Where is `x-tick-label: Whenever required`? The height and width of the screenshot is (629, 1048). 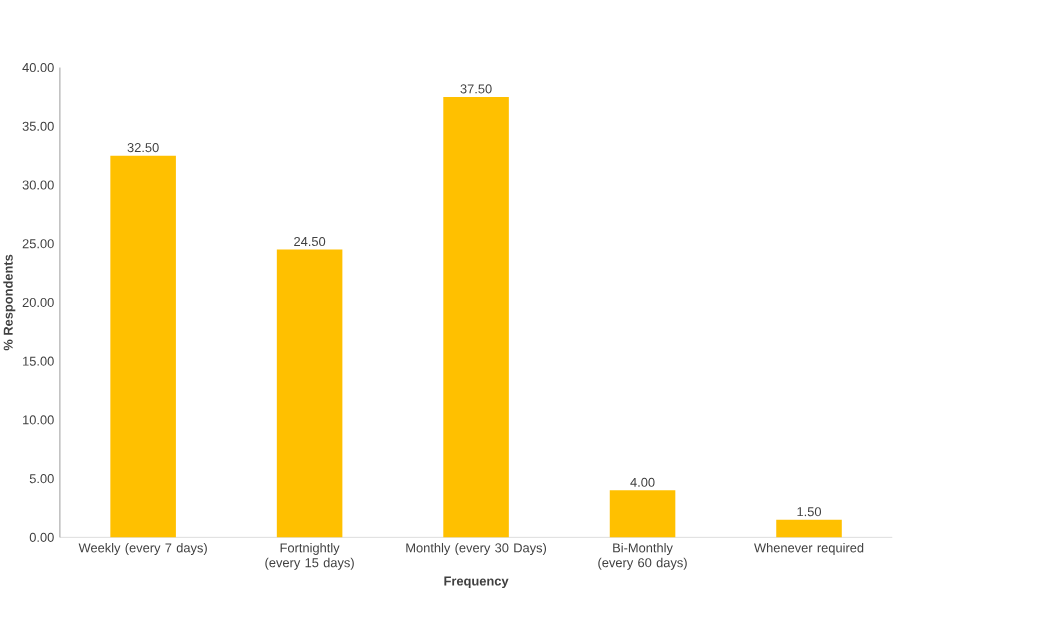 x-tick-label: Whenever required is located at coordinates (809, 549).